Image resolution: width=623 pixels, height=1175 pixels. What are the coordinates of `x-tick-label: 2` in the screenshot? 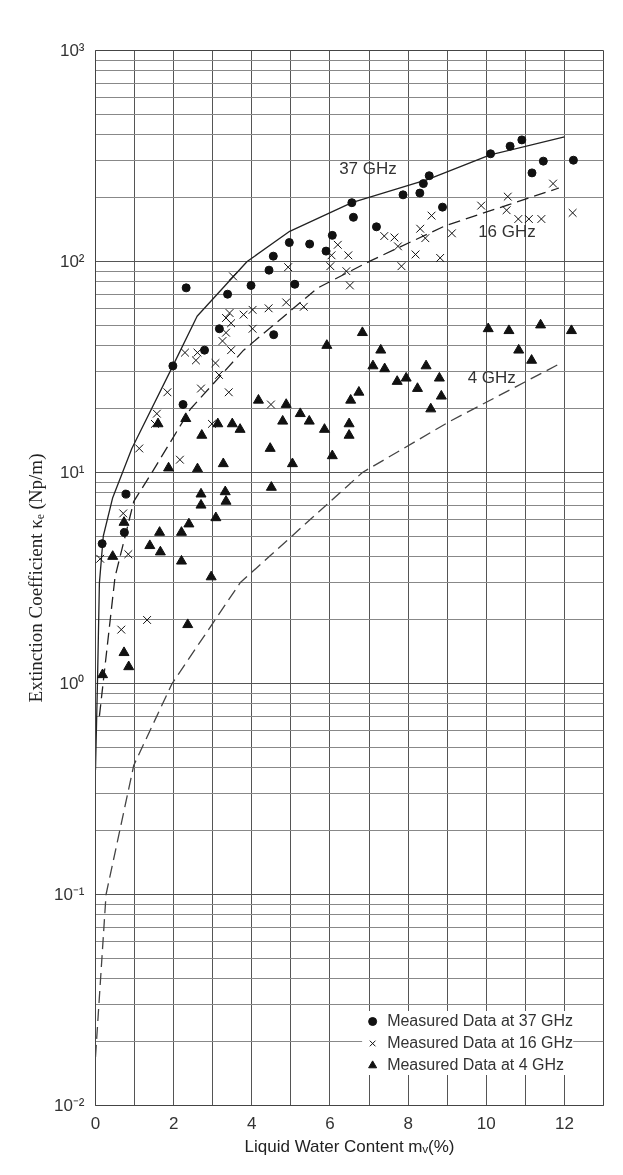 It's located at (173, 1123).